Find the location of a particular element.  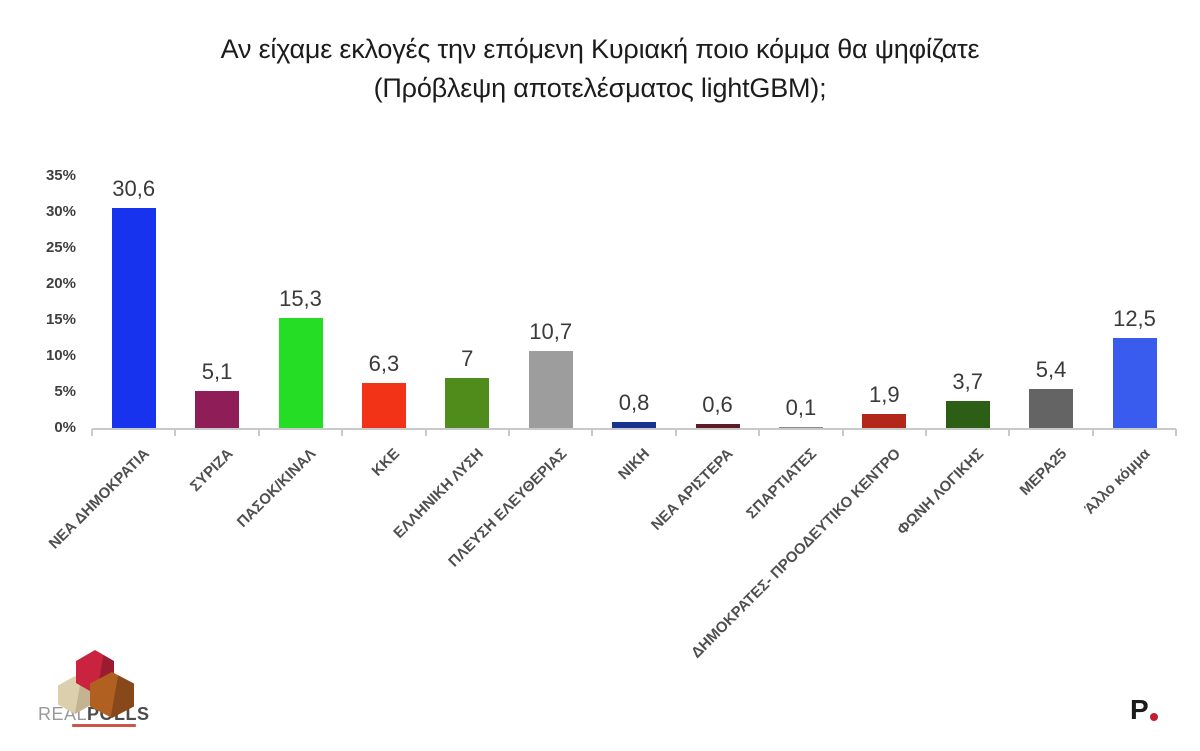

x-axis-category-label: ΣΥΡΙΖΑ is located at coordinates (211, 470).